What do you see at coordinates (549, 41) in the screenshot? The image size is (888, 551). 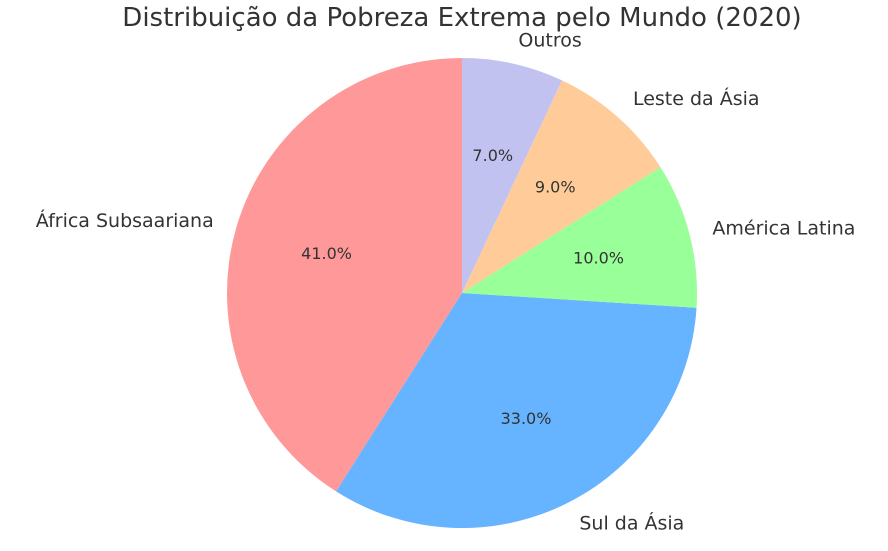 I see `slice-category-label: Outros` at bounding box center [549, 41].